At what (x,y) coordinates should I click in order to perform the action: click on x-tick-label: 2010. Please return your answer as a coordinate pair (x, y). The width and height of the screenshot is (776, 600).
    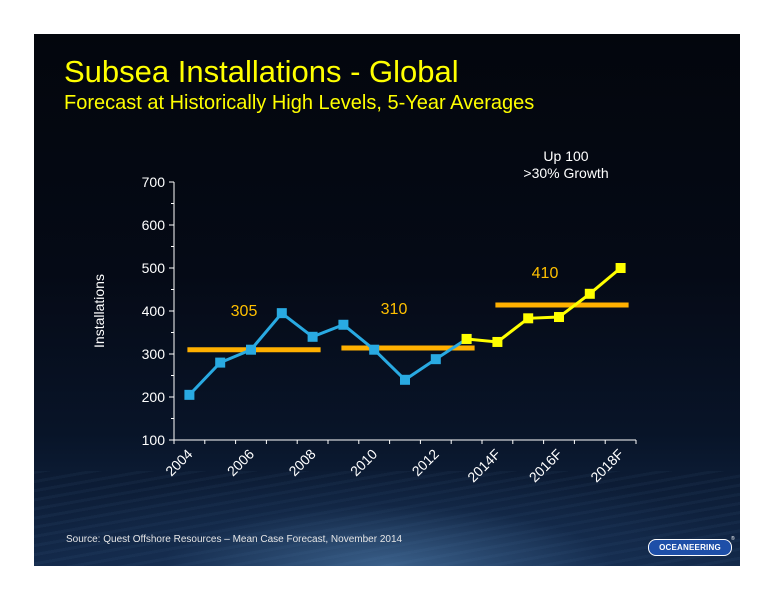
    Looking at the image, I should click on (363, 462).